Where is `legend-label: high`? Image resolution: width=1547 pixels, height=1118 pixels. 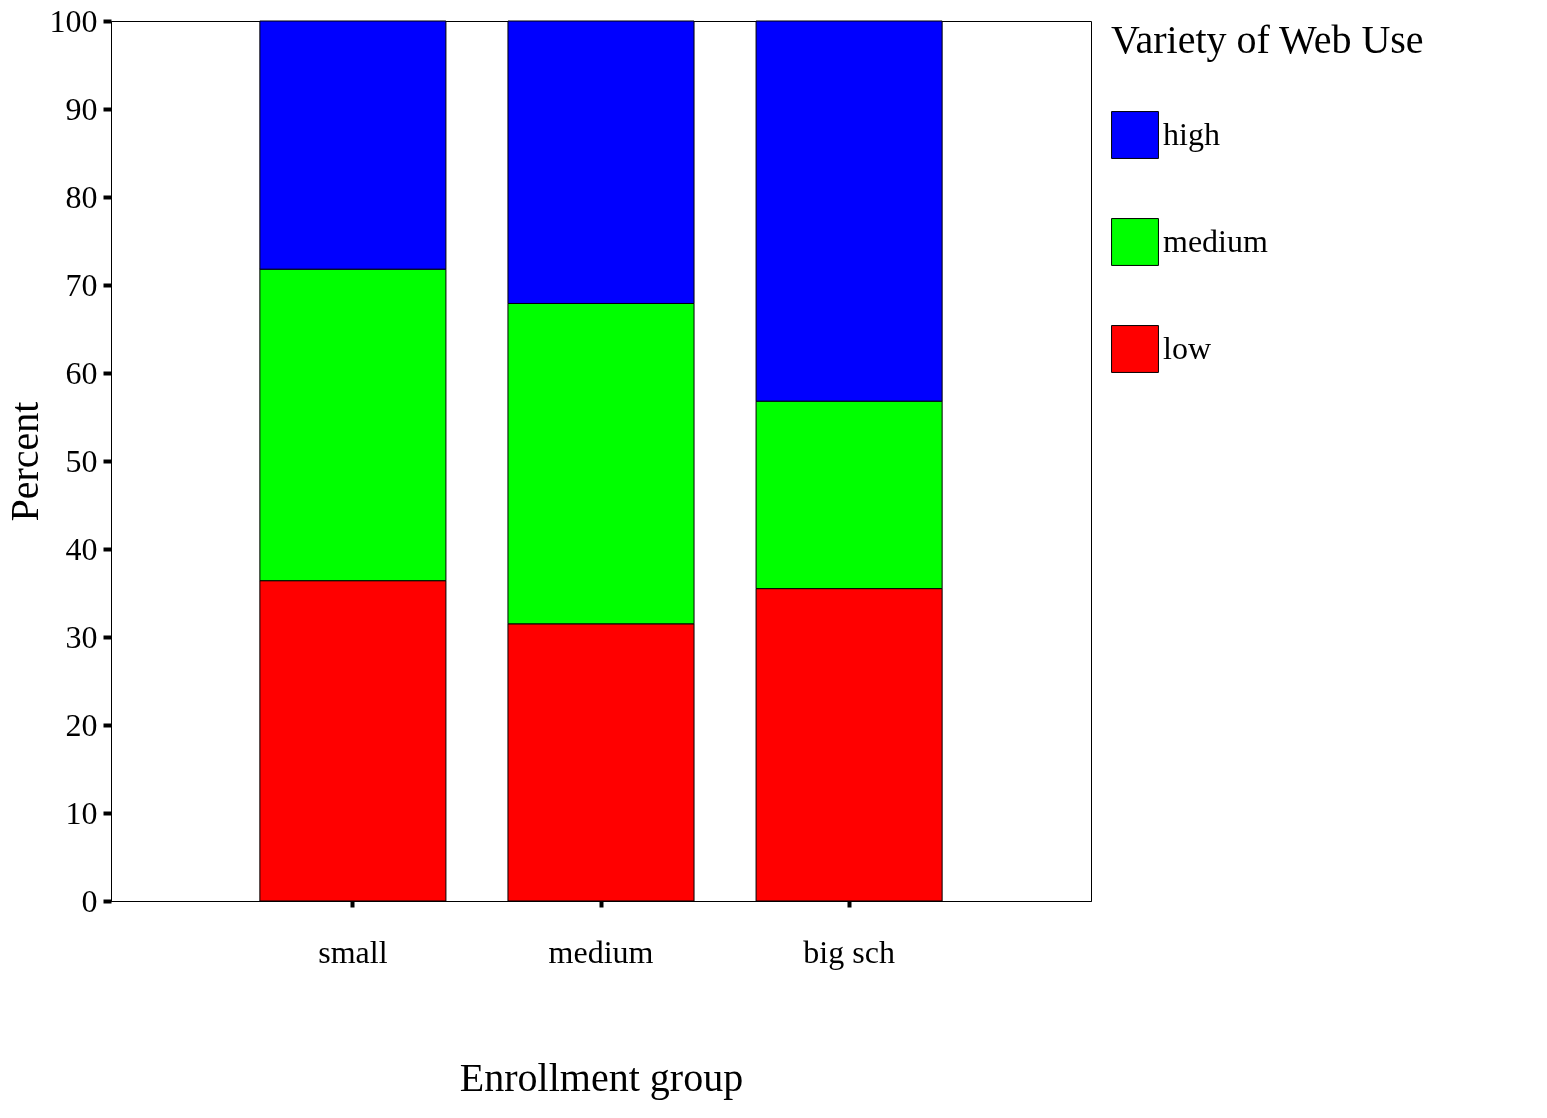
legend-label: high is located at coordinates (1191, 134).